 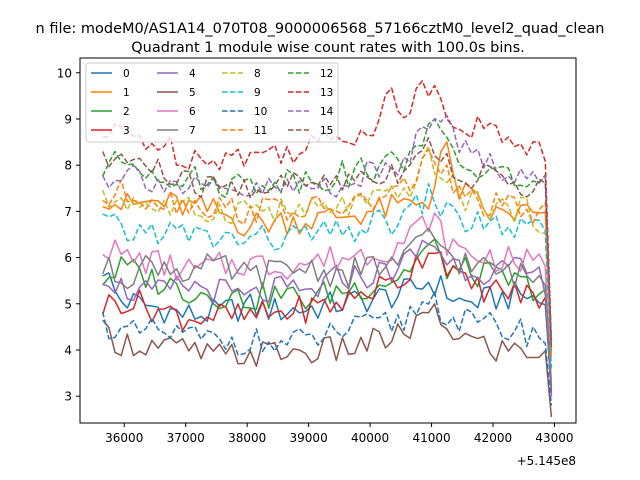 I want to click on legend-label-12: 12, so click(x=326, y=74).